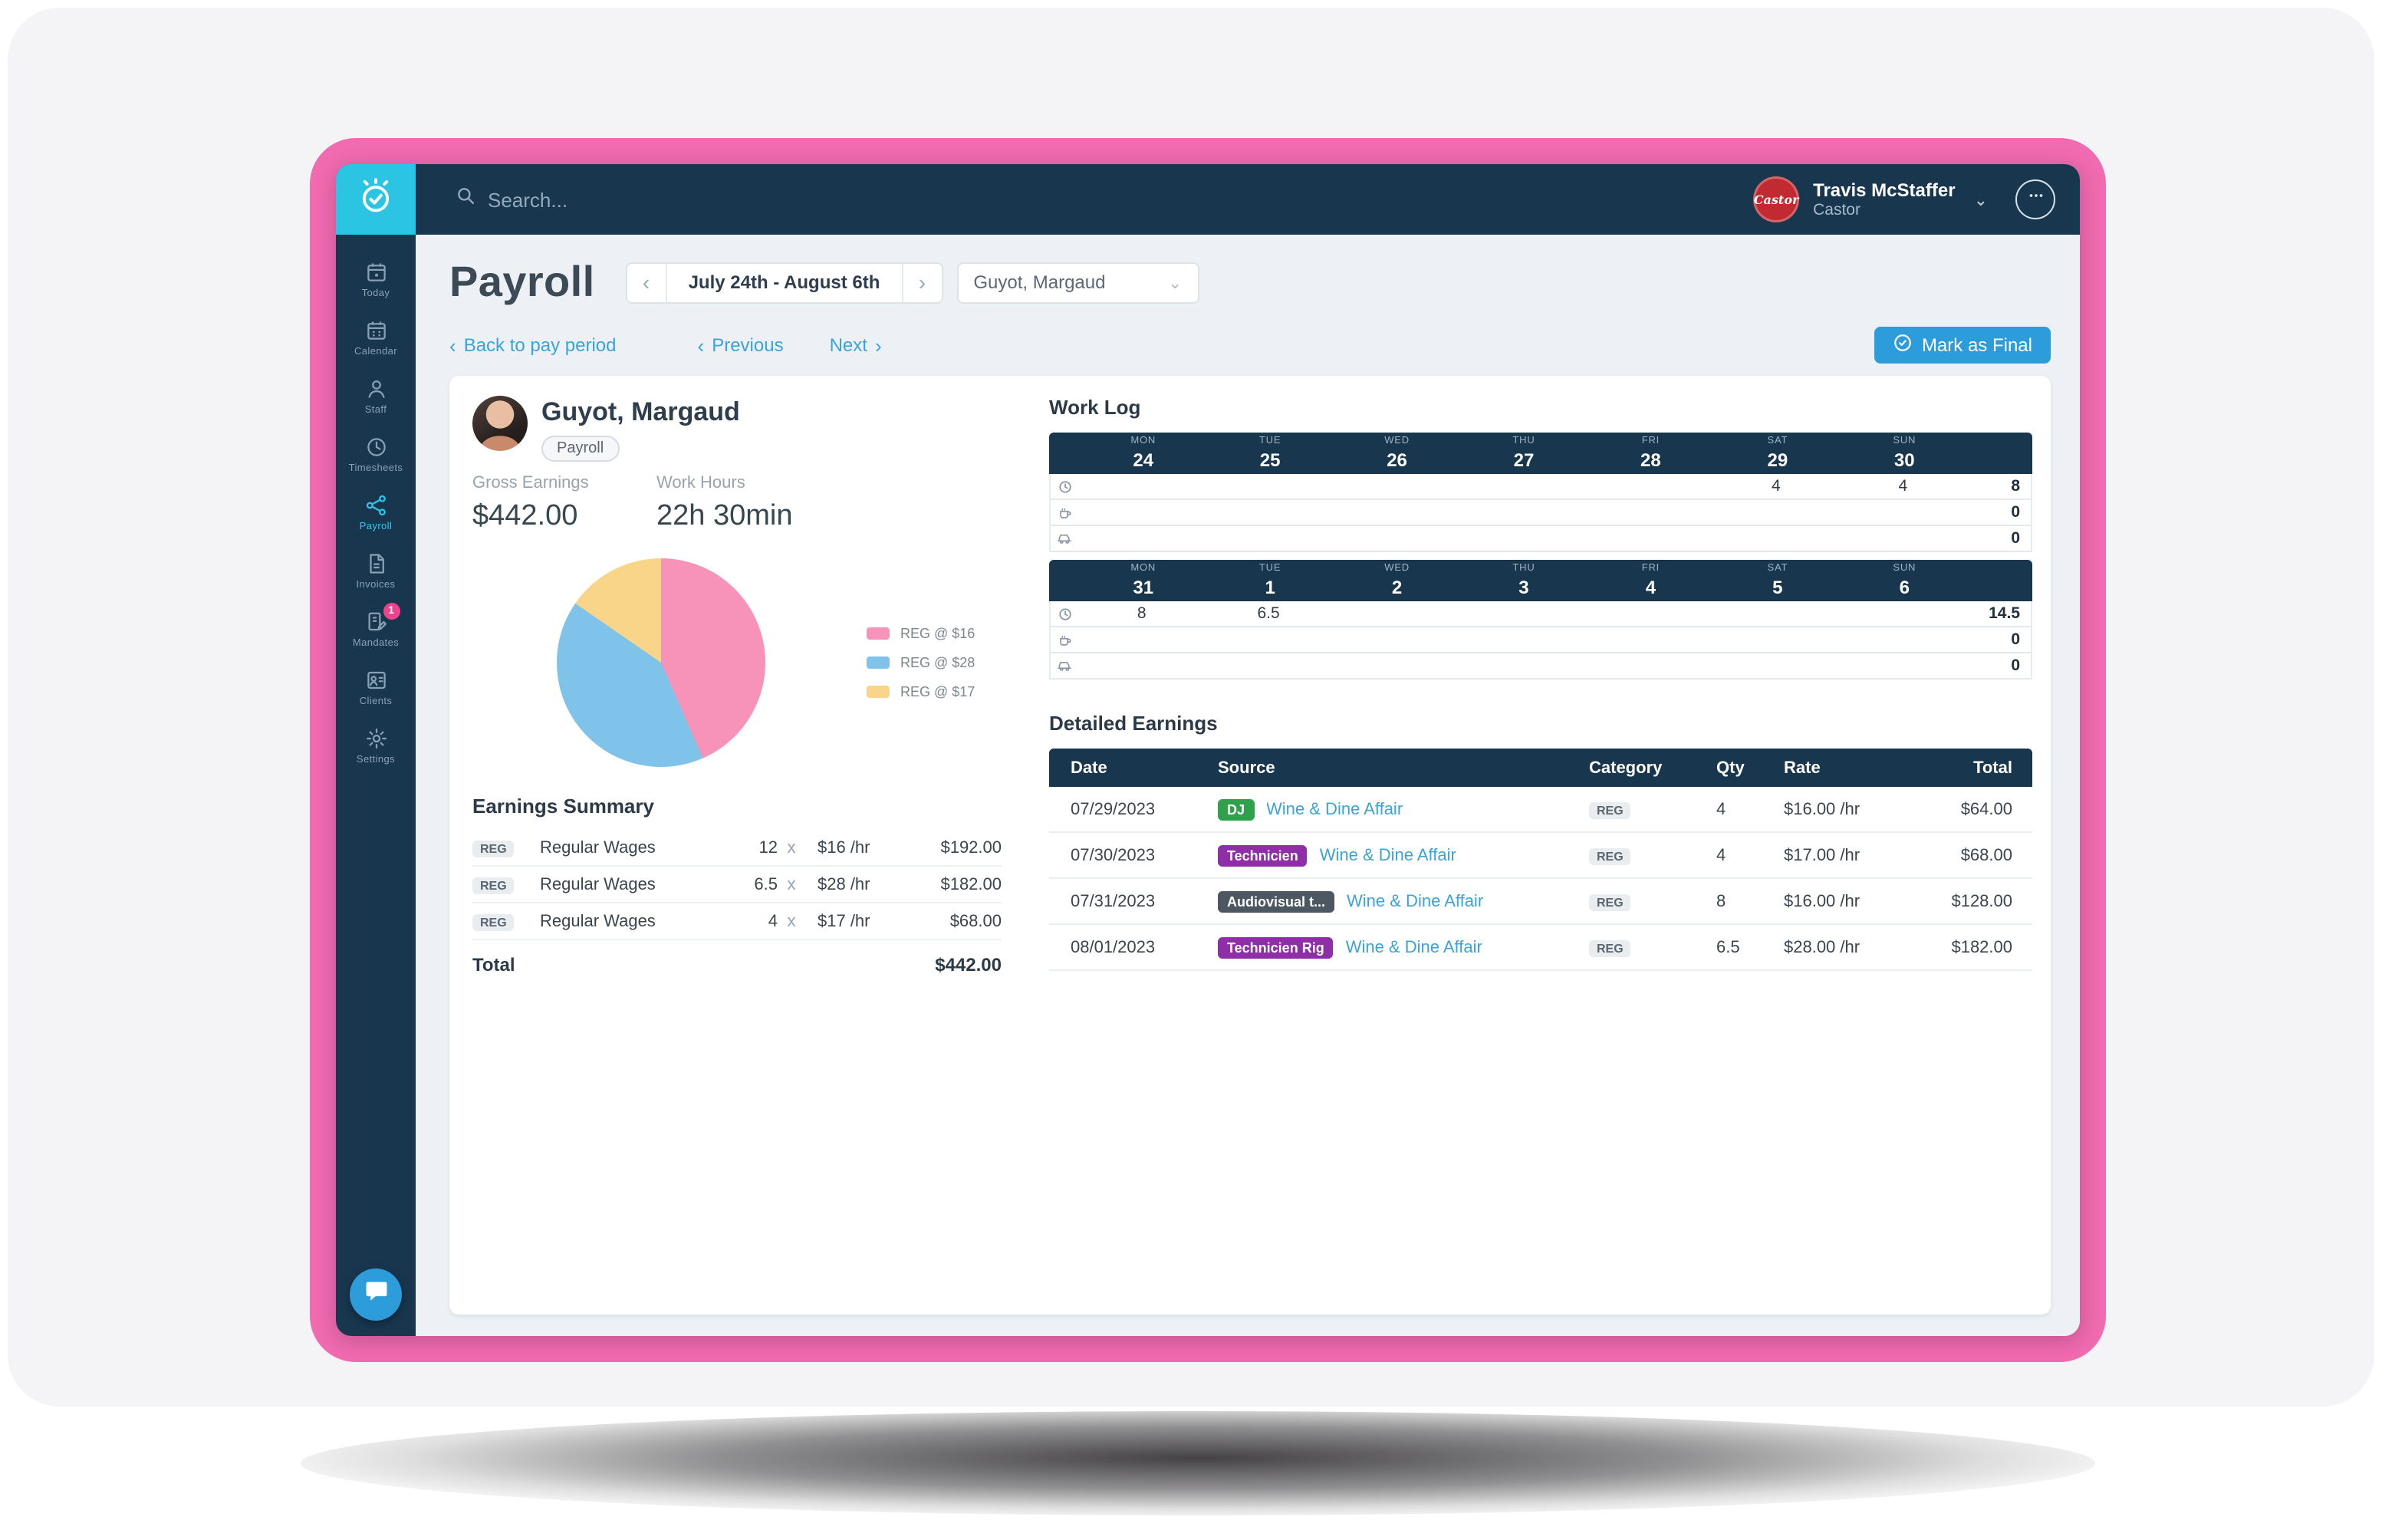 The width and height of the screenshot is (2382, 1540). What do you see at coordinates (1802, 767) in the screenshot?
I see `col-rate: Rate` at bounding box center [1802, 767].